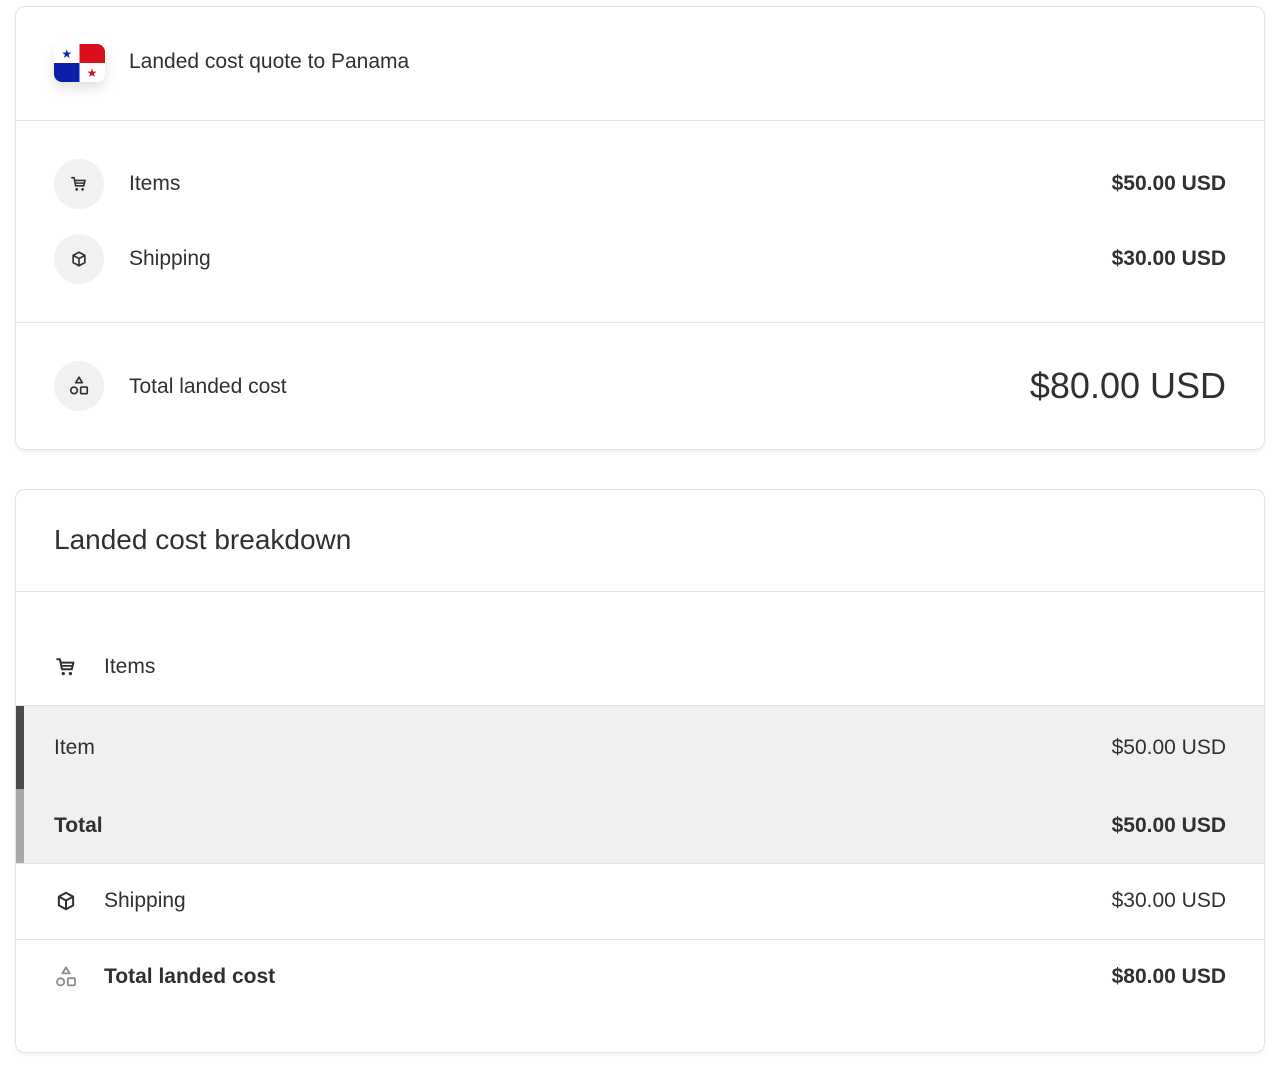 This screenshot has height=1068, width=1280. What do you see at coordinates (130, 666) in the screenshot?
I see `items-section-header: Items` at bounding box center [130, 666].